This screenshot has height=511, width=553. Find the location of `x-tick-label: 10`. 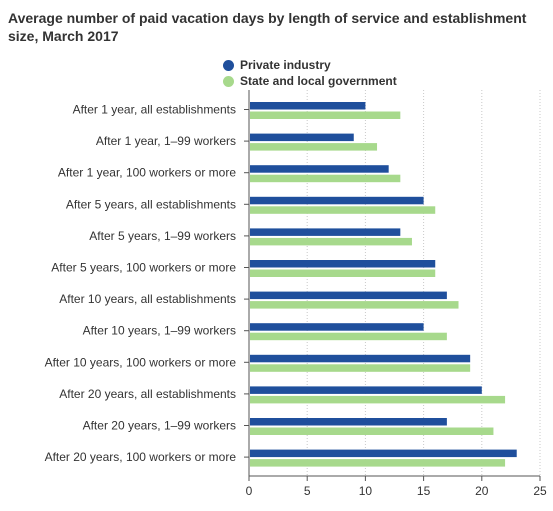

x-tick-label: 10 is located at coordinates (366, 491).